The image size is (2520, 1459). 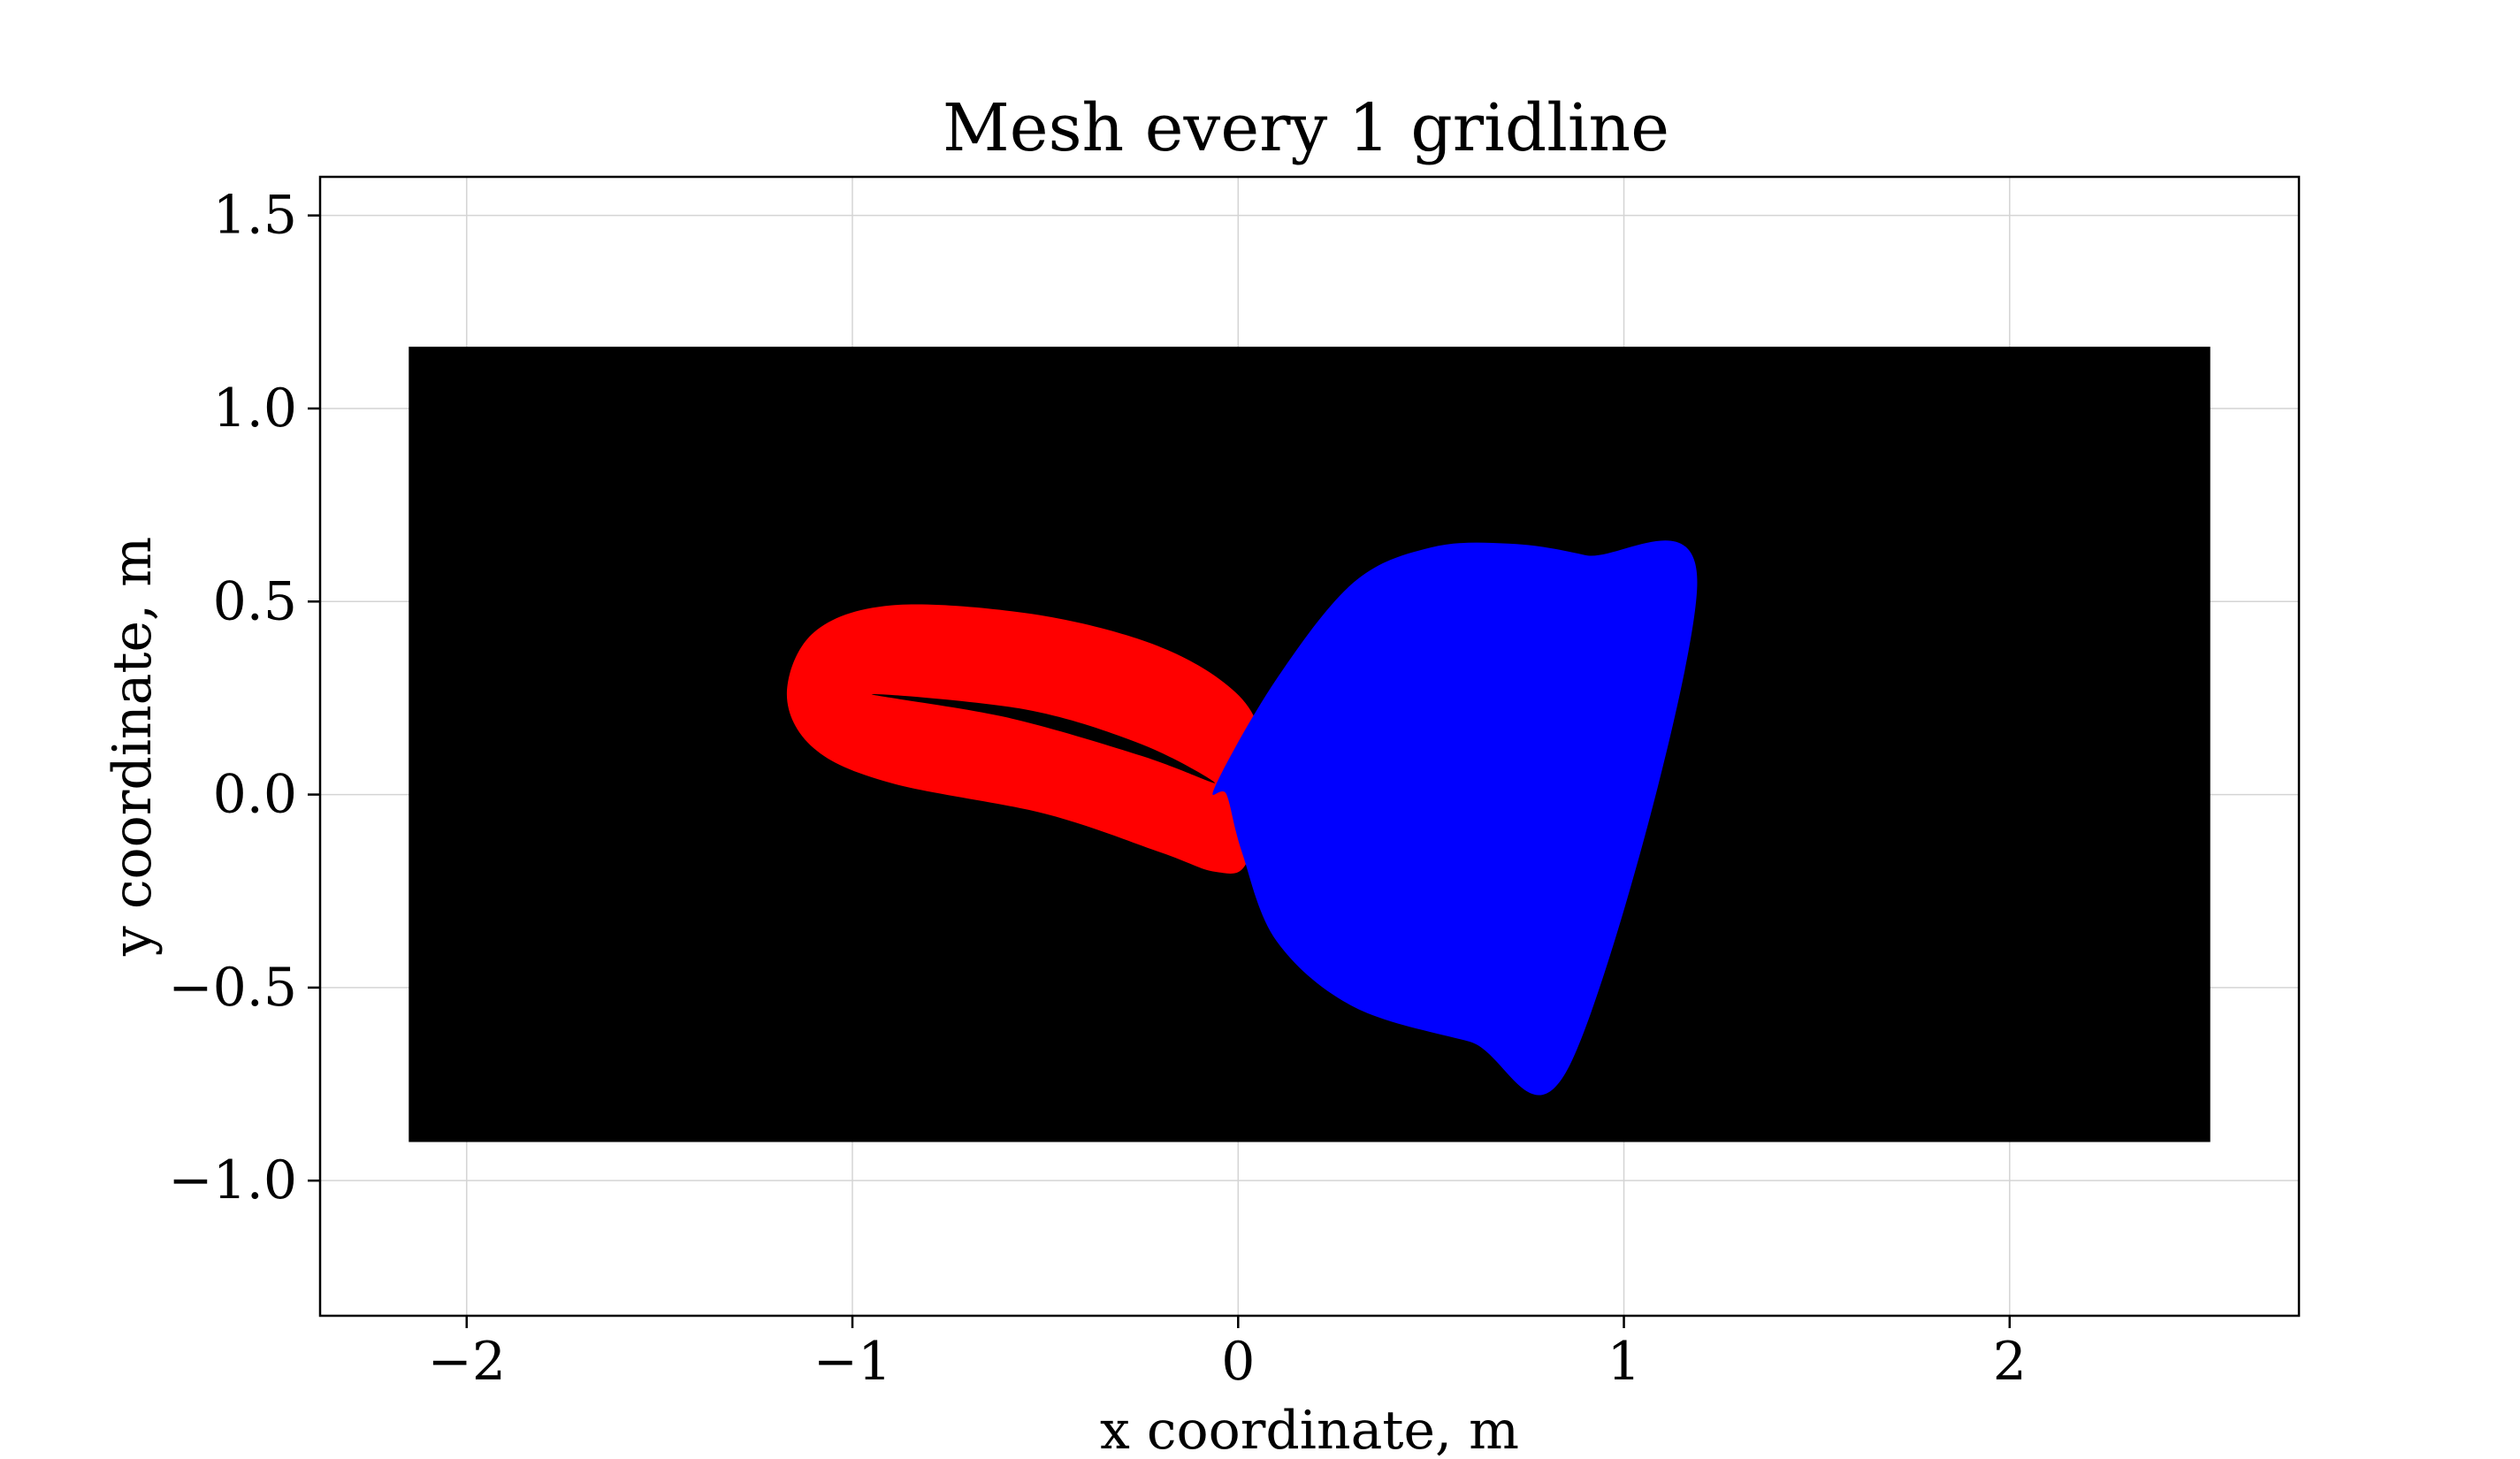 What do you see at coordinates (1306, 128) in the screenshot?
I see `chart-title: Mesh every 1 gridline` at bounding box center [1306, 128].